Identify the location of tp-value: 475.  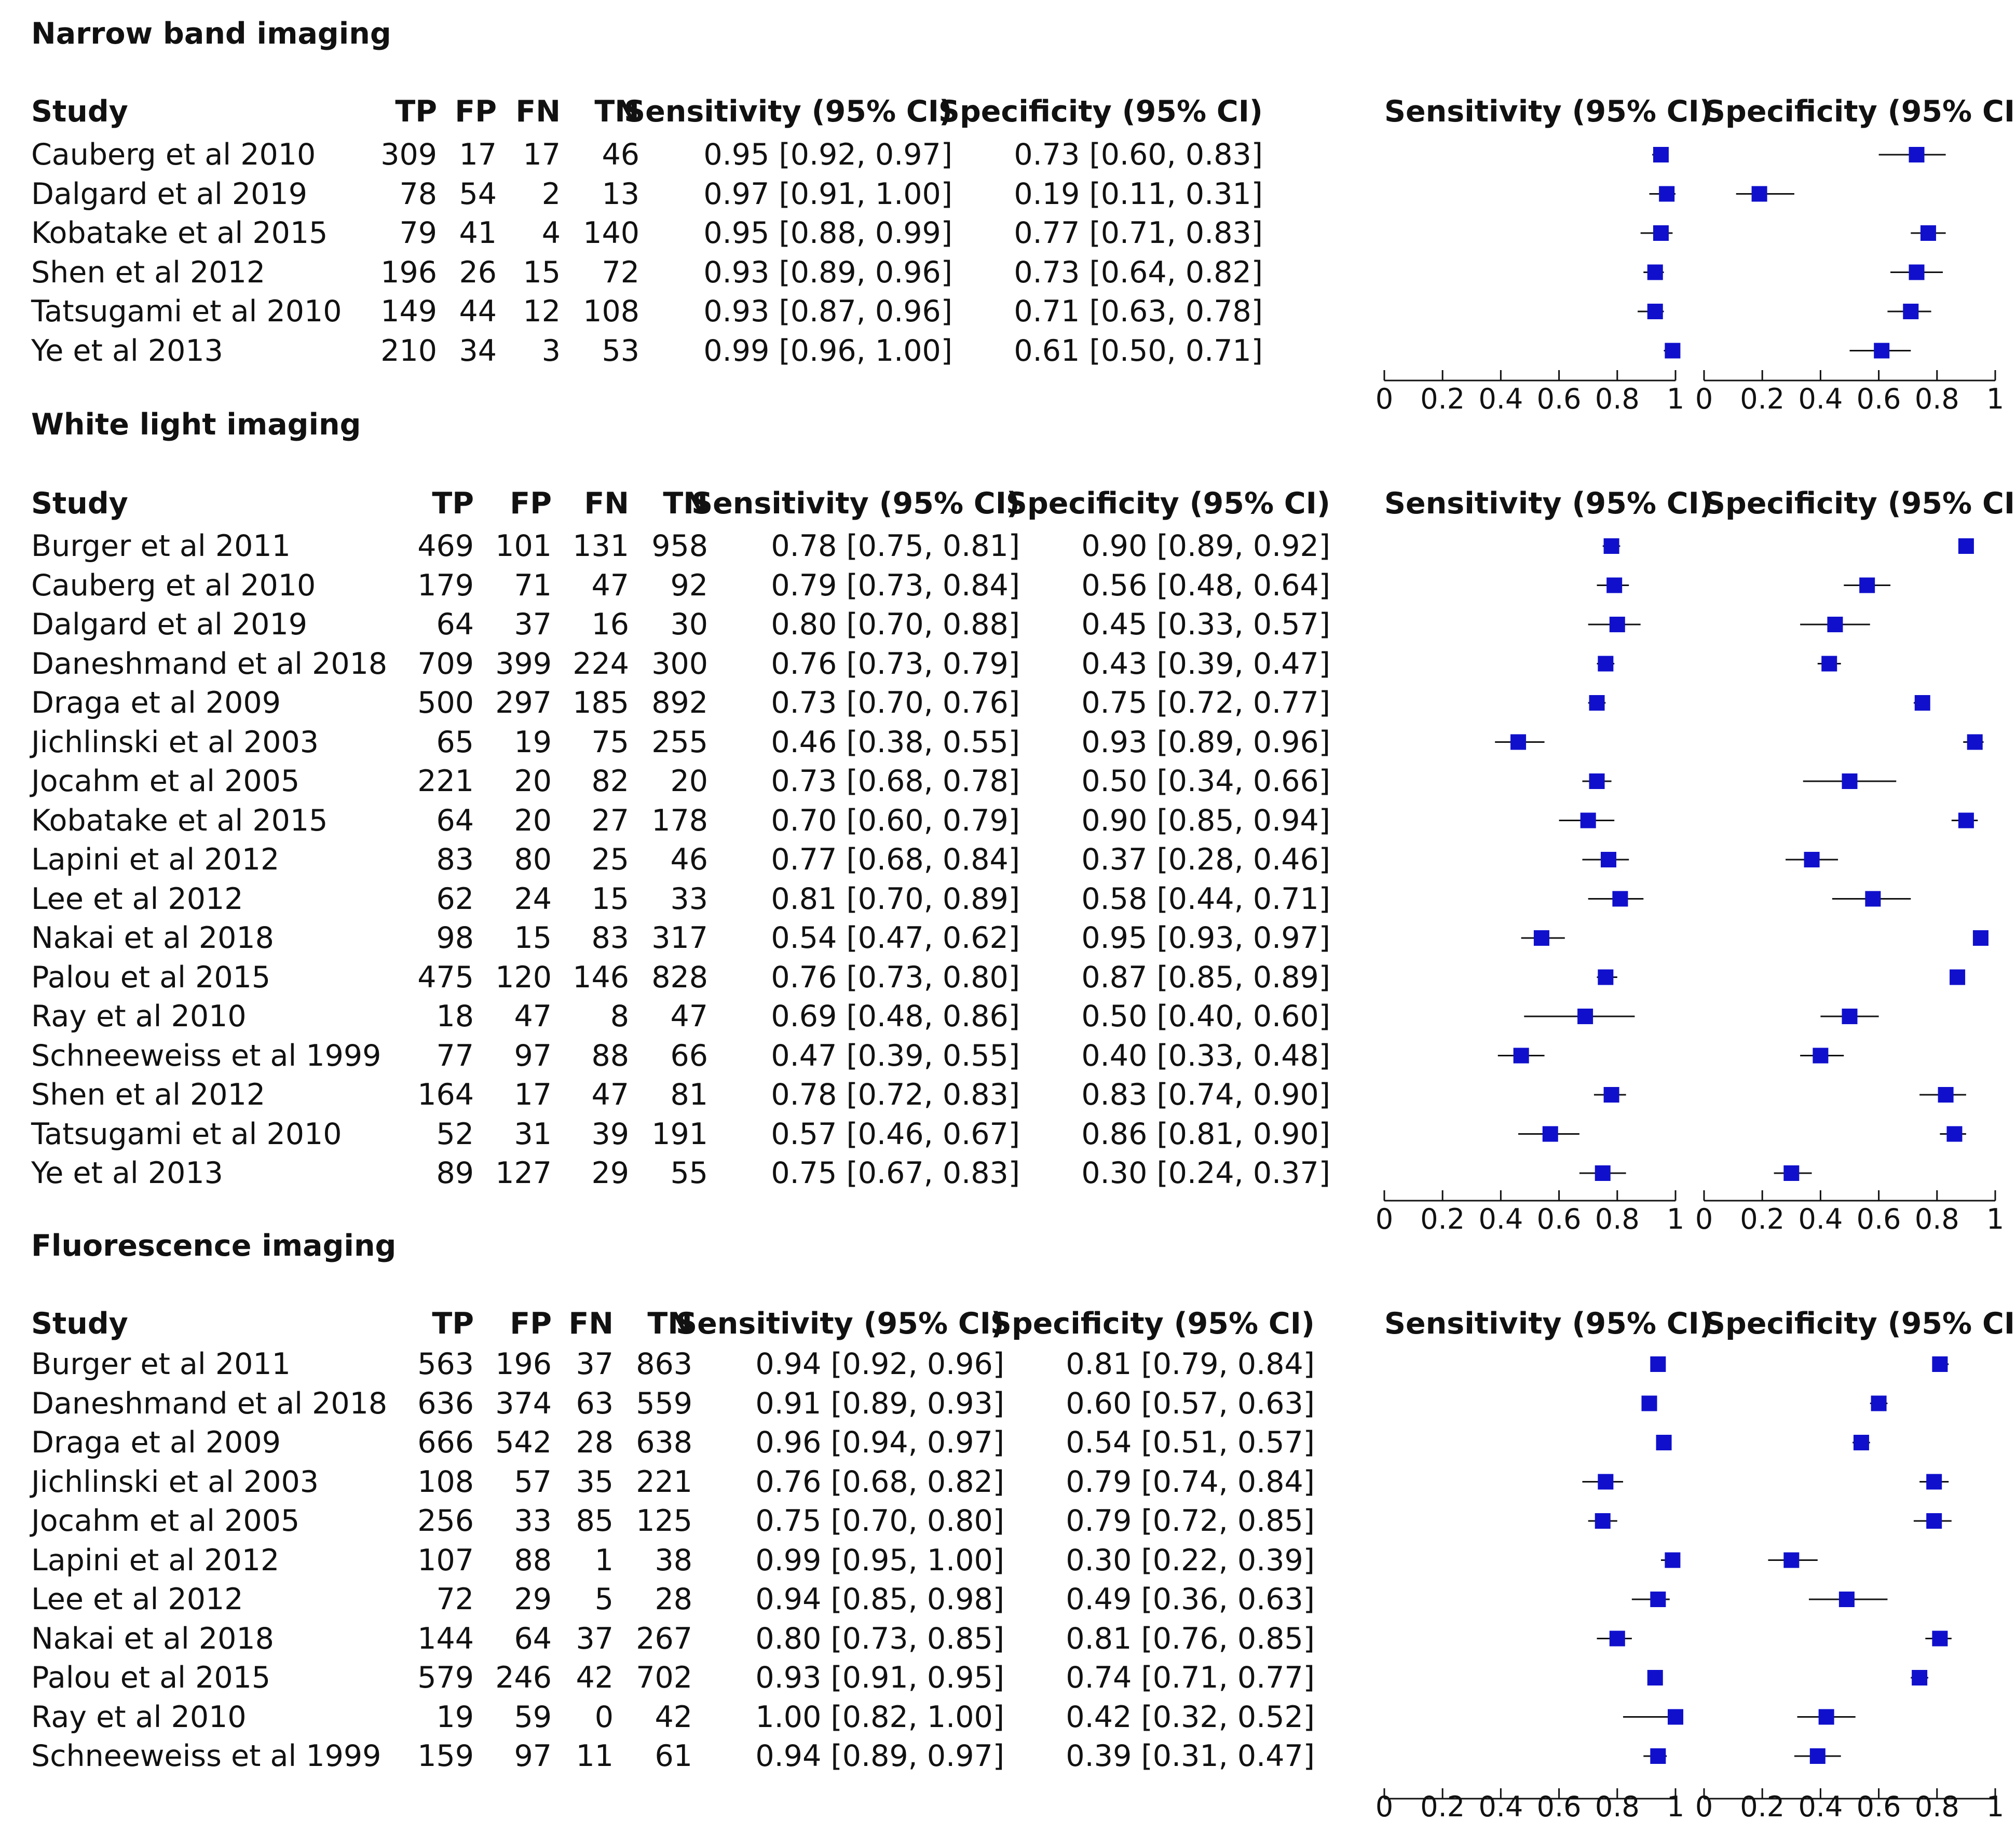
(446, 977).